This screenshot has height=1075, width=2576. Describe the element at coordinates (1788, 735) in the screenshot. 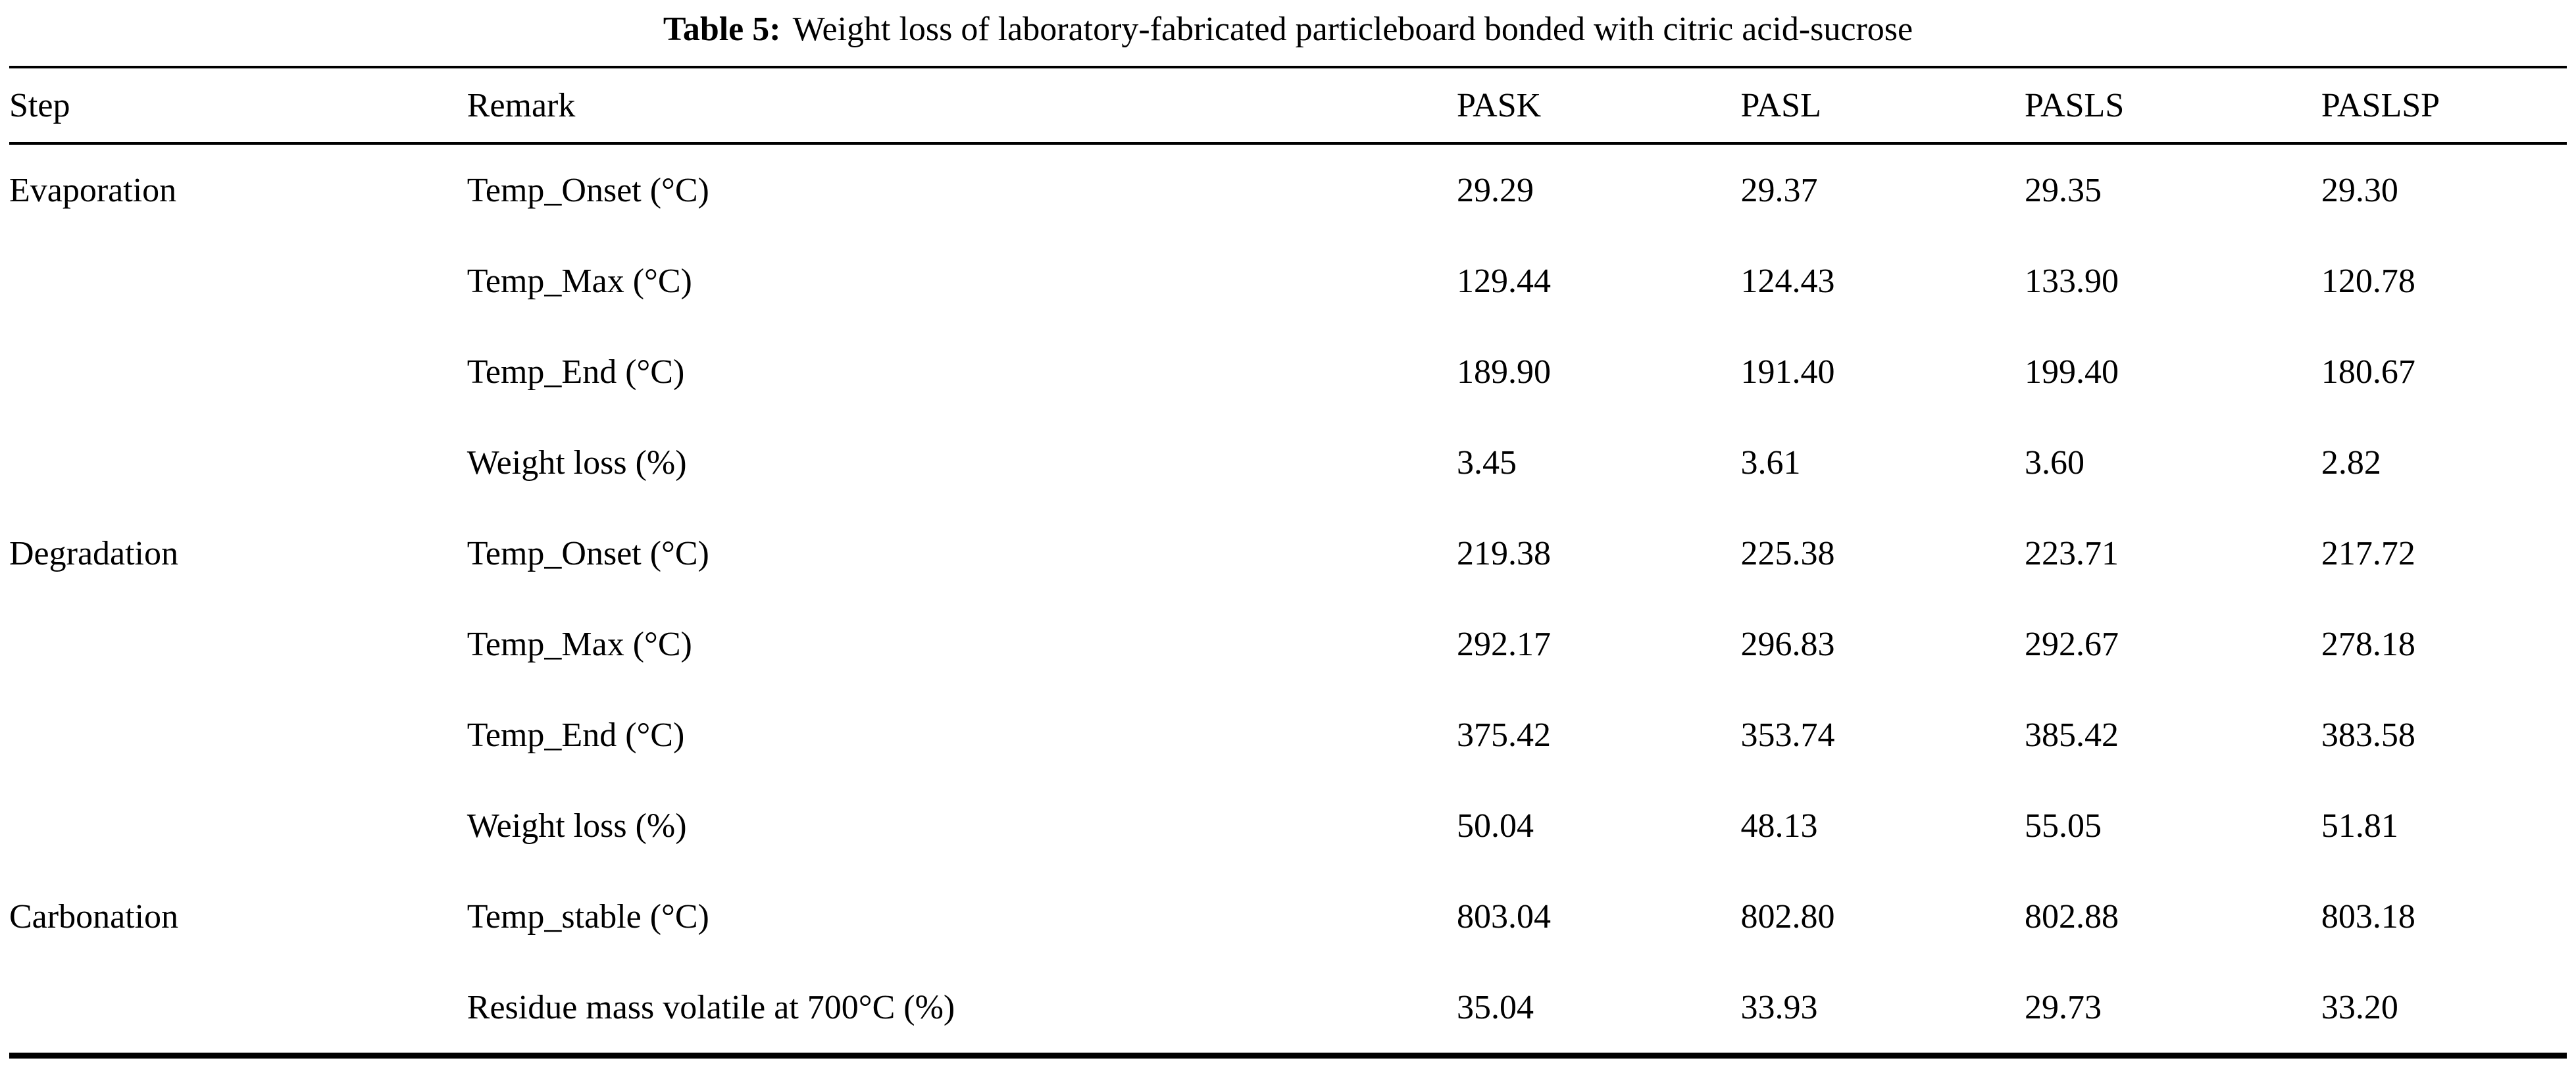

I see `cell-pasl: 353.74` at that location.